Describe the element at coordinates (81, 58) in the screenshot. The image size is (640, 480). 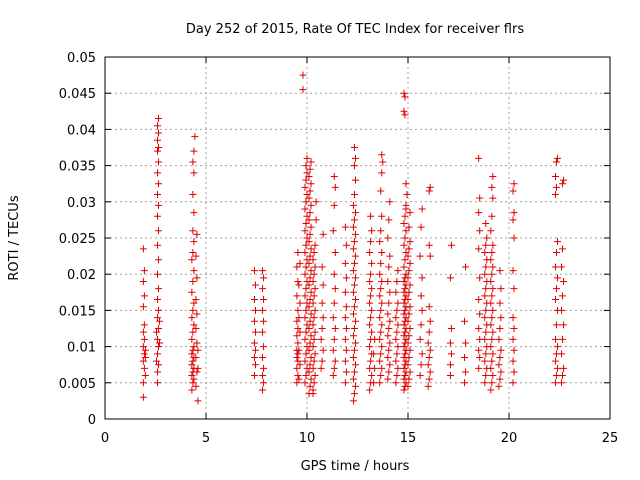
I see `y-tick-label: 0.05` at that location.